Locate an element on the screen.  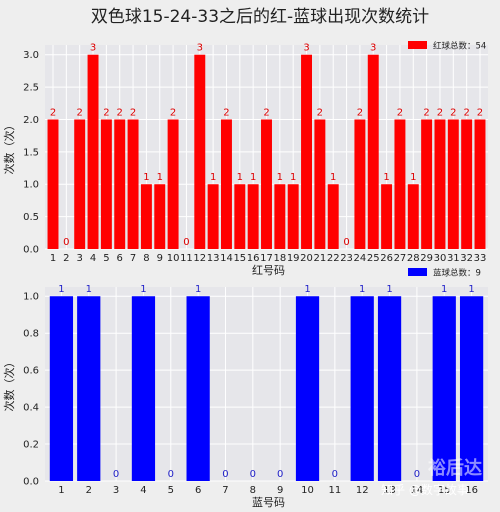
red-xtick-label: 25 is located at coordinates (373, 258).